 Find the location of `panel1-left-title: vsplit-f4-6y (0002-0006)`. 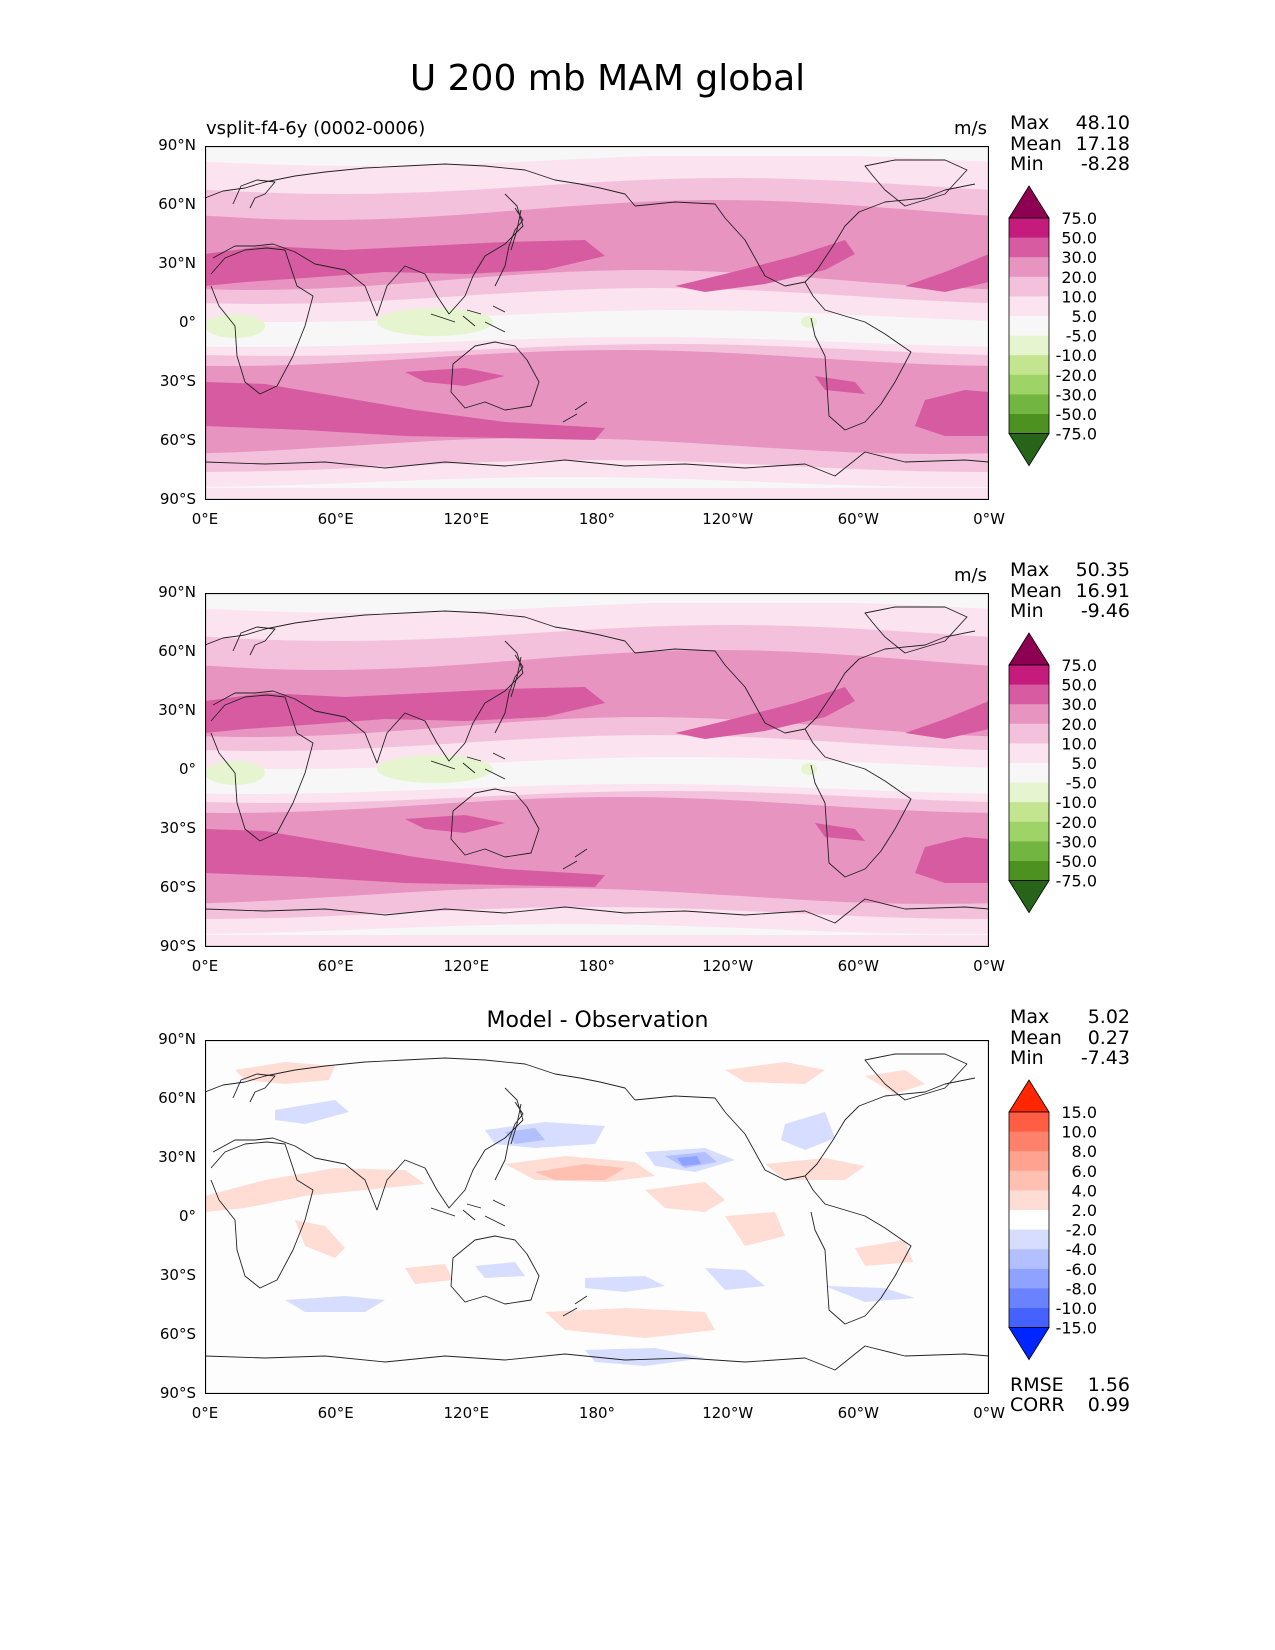

panel1-left-title: vsplit-f4-6y (0002-0006) is located at coordinates (316, 128).